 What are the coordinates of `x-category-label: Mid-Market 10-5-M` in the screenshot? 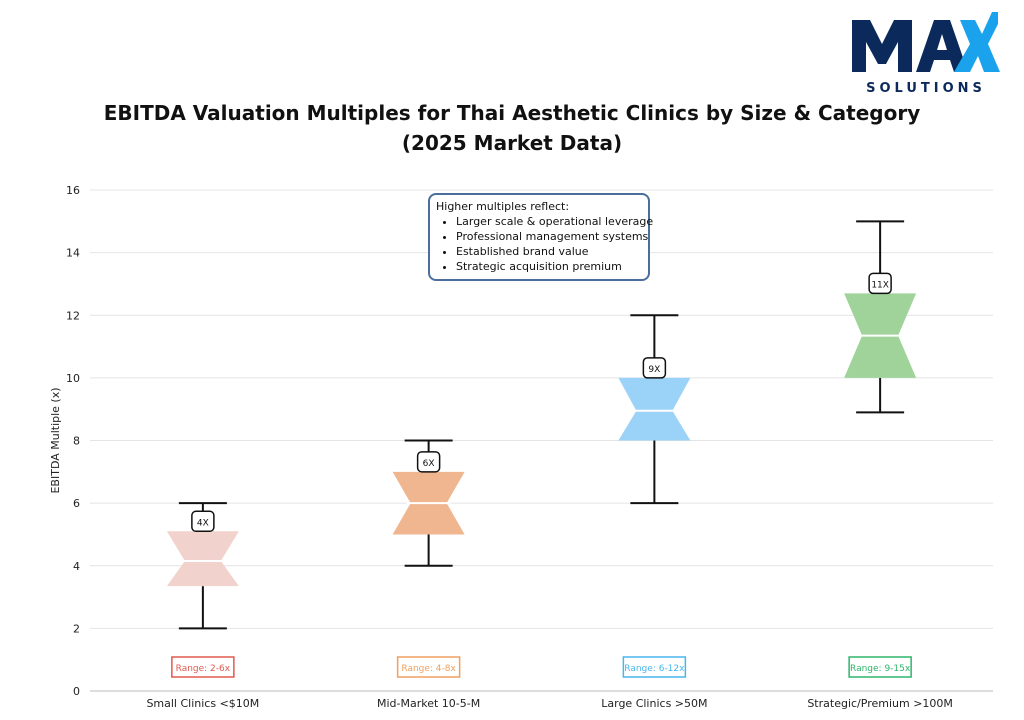 It's located at (428, 703).